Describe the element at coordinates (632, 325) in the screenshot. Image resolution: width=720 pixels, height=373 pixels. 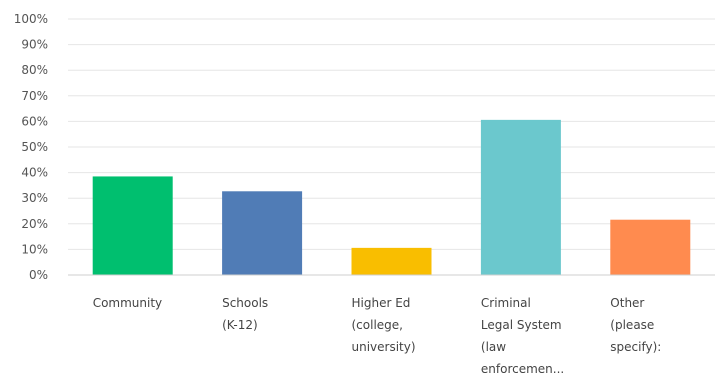
I see `x-category-label-line: (please` at that location.